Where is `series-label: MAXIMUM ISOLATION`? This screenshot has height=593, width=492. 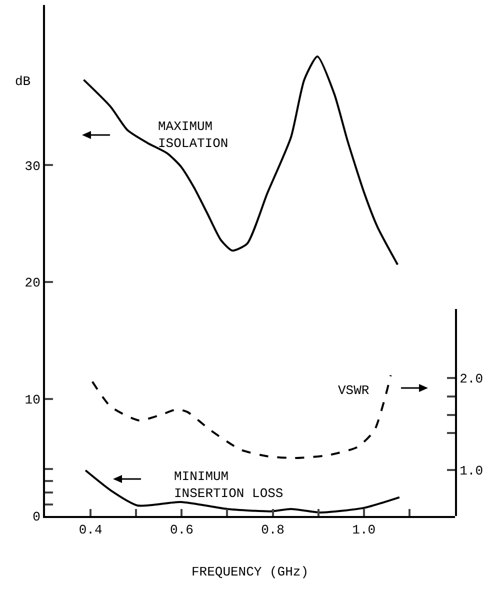 series-label: MAXIMUM ISOLATION is located at coordinates (193, 135).